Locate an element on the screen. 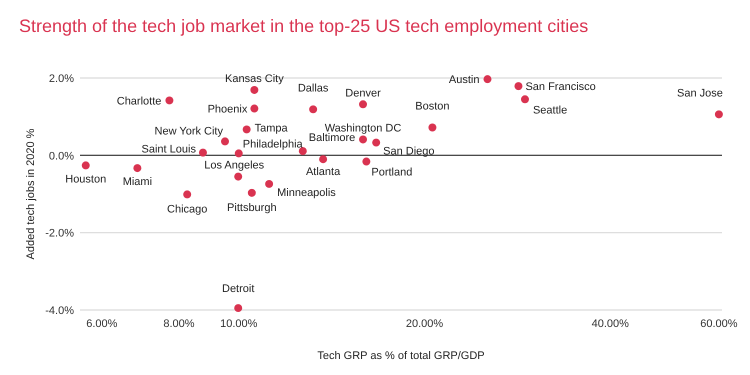 The height and width of the screenshot is (375, 750). x-axis-title: Tech GRP as % of total GRP/GDP is located at coordinates (401, 356).